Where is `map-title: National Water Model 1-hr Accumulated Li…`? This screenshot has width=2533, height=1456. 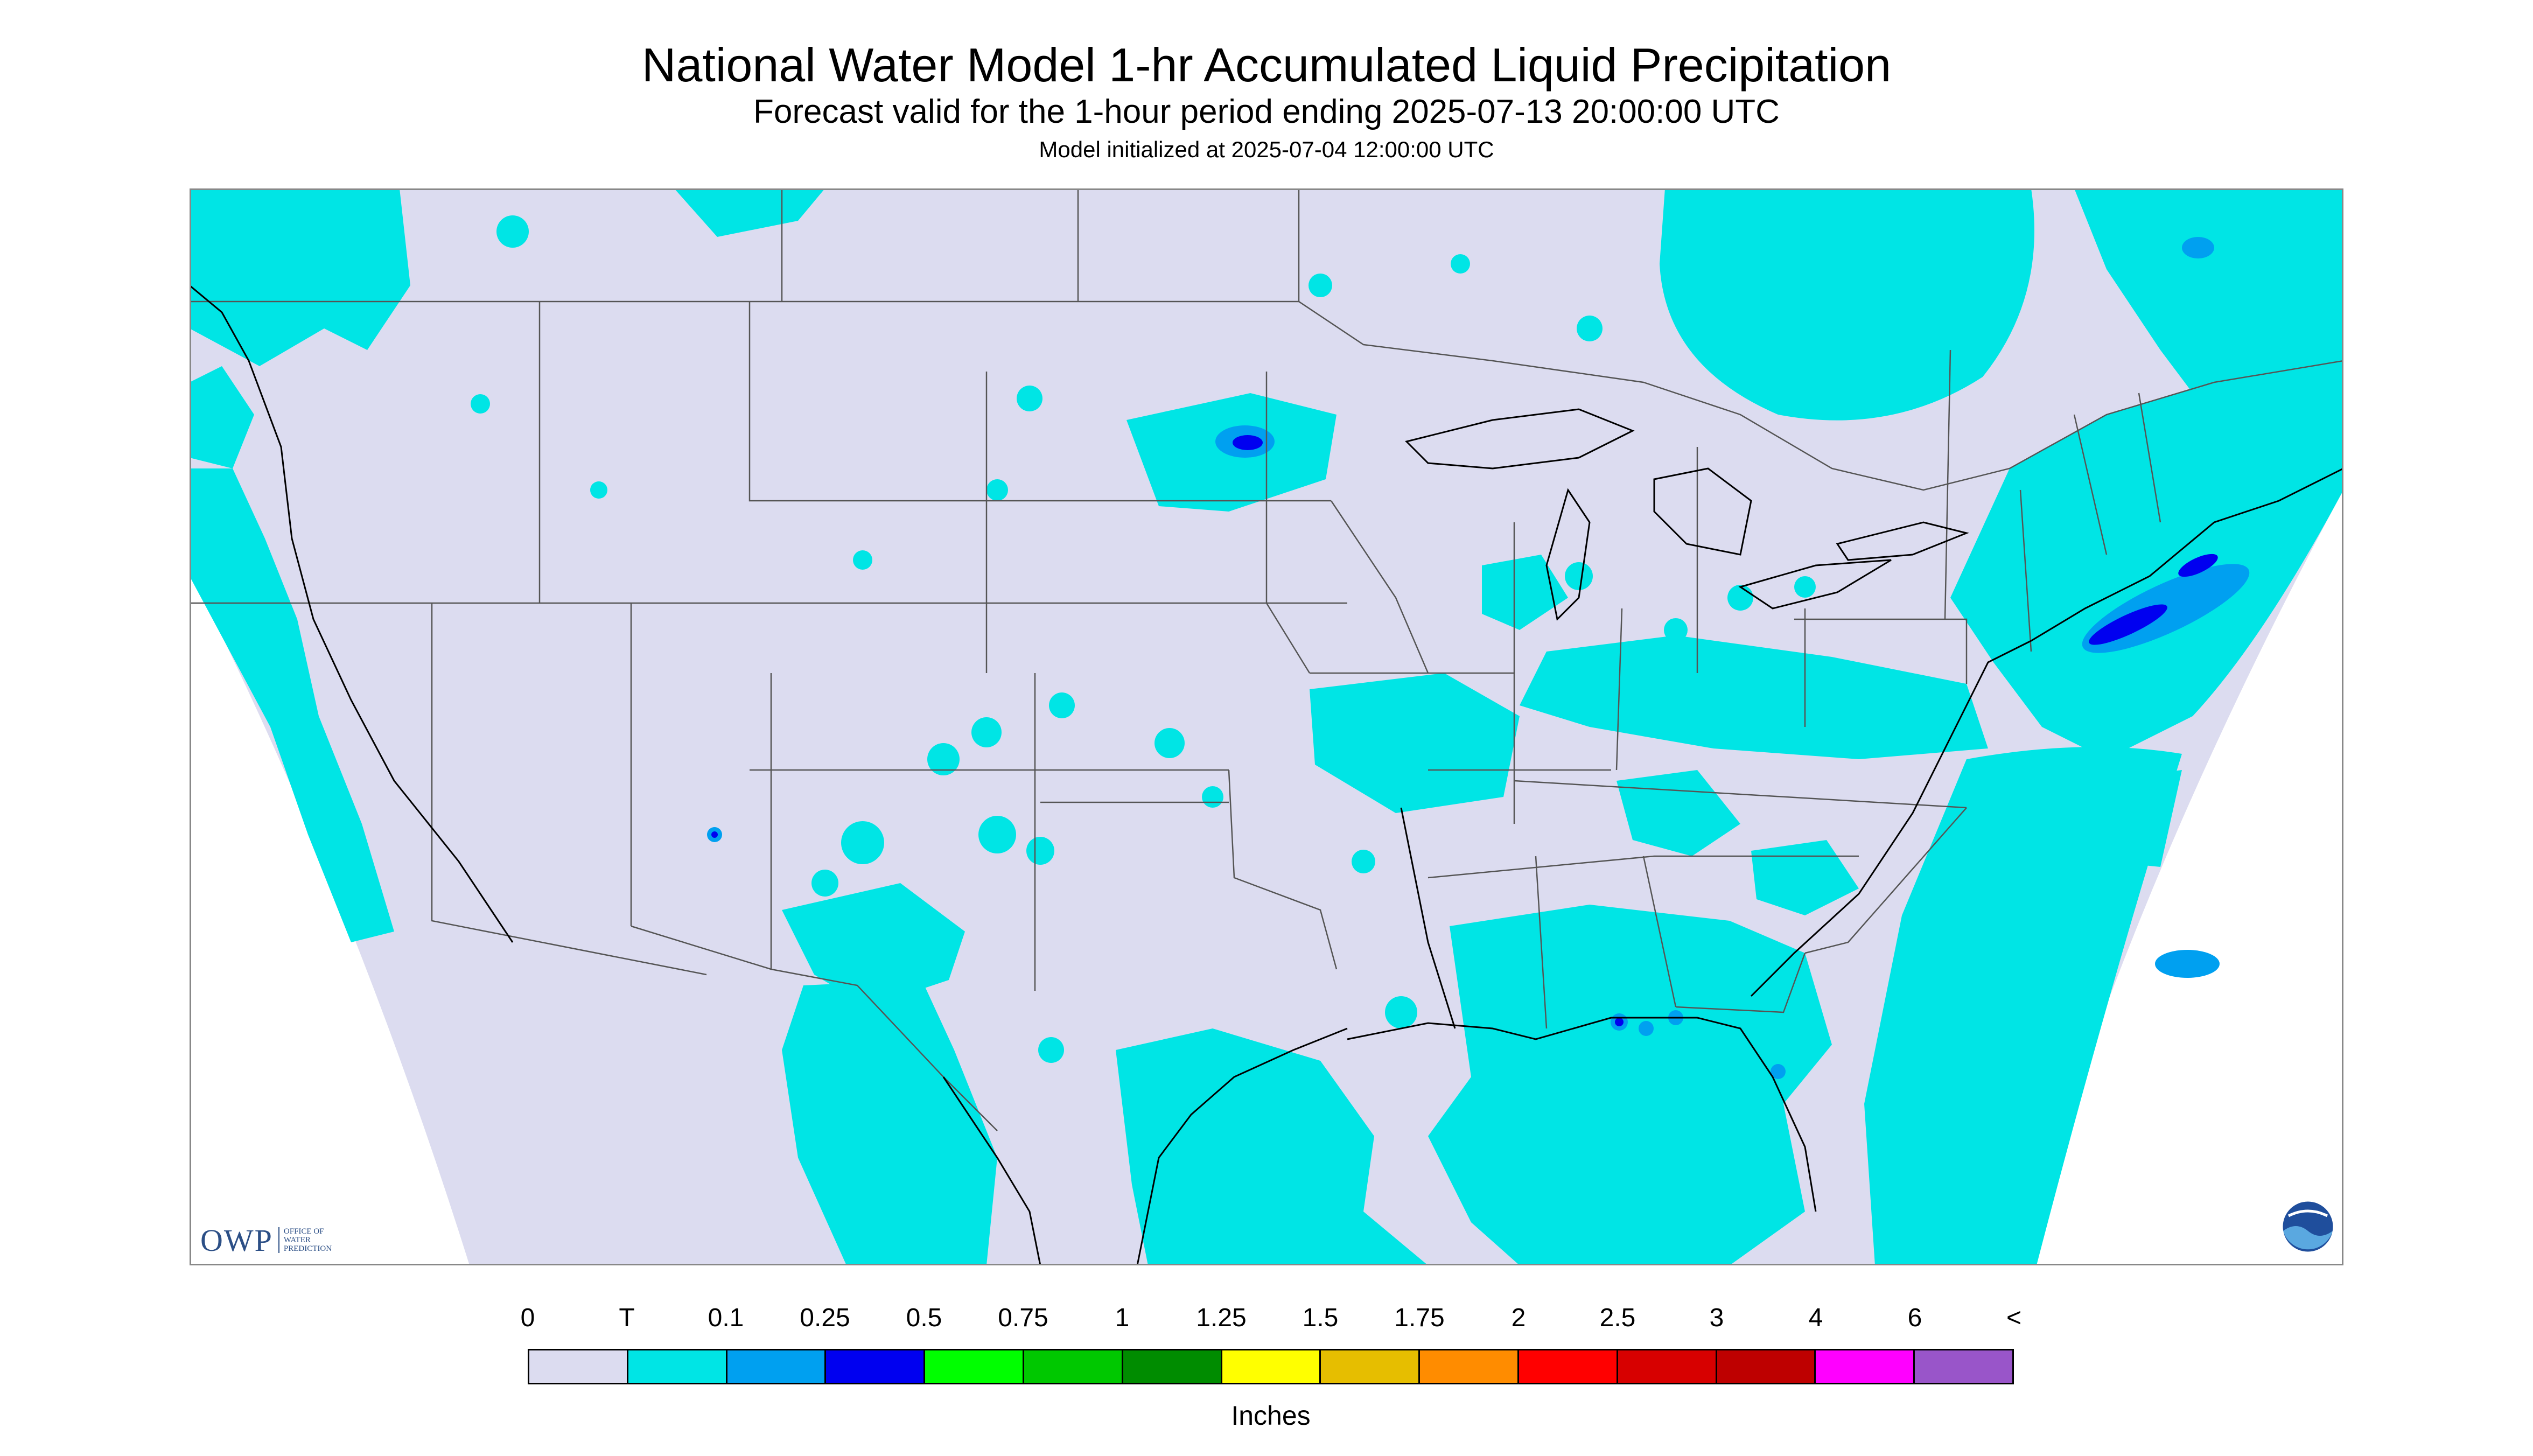
map-title: National Water Model 1-hr Accumulated Li… is located at coordinates (1266, 65).